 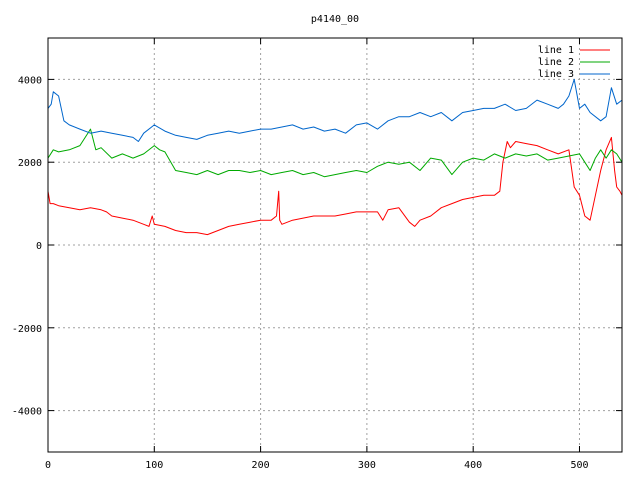 I want to click on legend-label-1: line 1, so click(x=556, y=50).